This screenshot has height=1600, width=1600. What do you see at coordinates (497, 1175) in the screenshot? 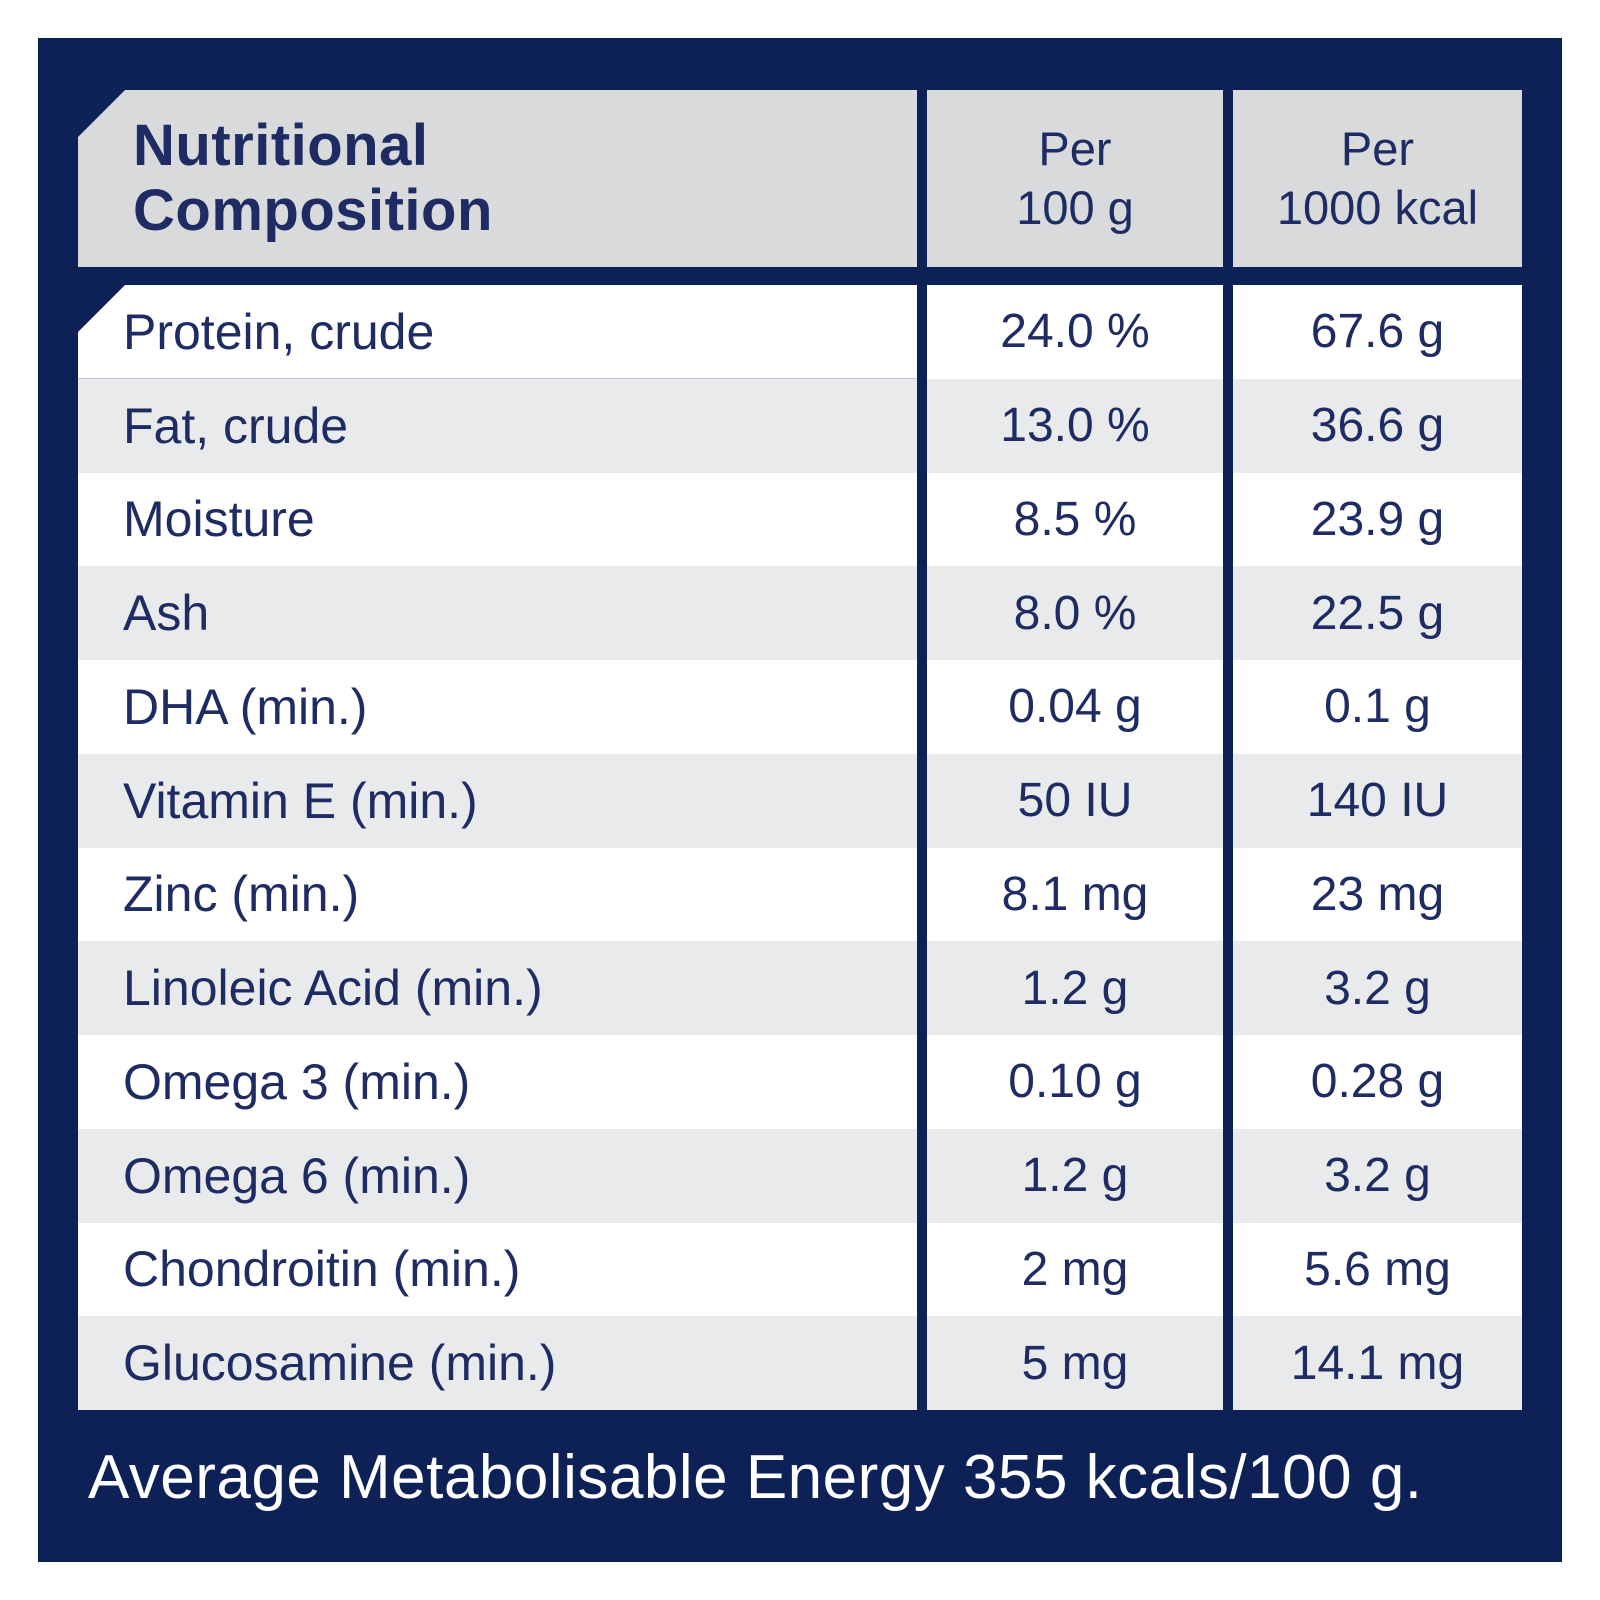
I see `nutrient-label: Omega 6 (min.)` at bounding box center [497, 1175].